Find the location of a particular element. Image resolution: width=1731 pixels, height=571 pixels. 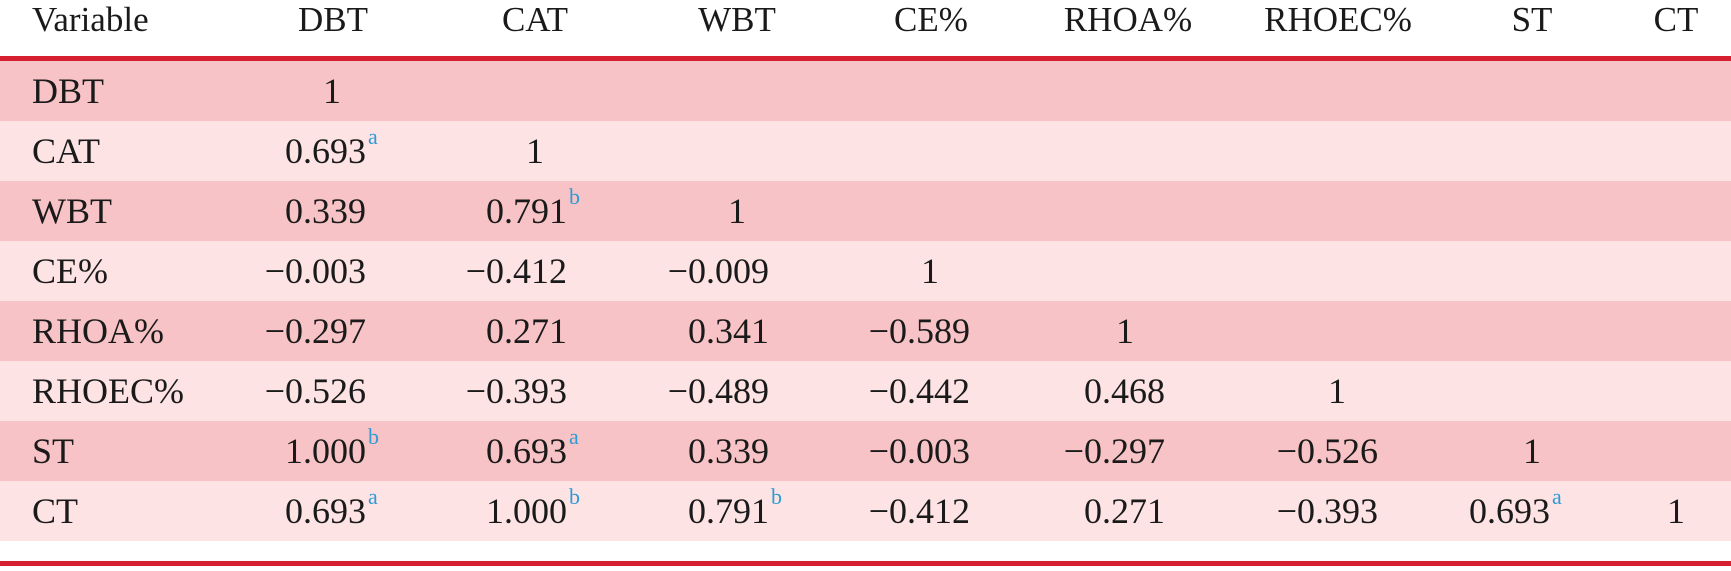

cell-value: −0.009 is located at coordinates (718, 271).